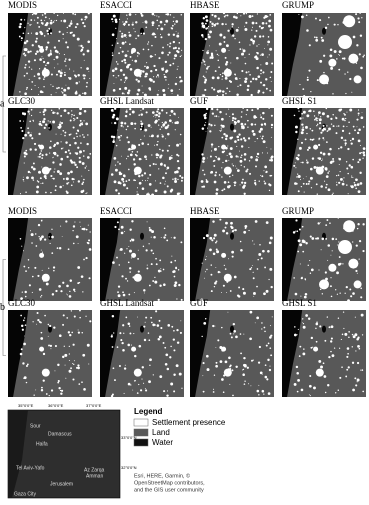 The image size is (369, 505). I want to click on legend-label: Water, so click(162, 442).